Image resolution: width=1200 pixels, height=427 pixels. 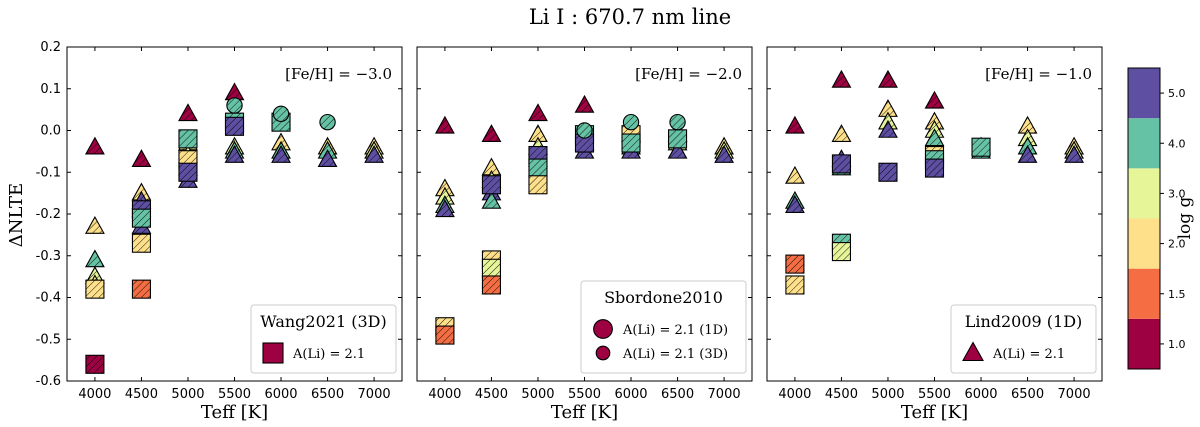 What do you see at coordinates (1038, 74) in the screenshot?
I see `metallicity-annotation: [Fe/H] = −1.0` at bounding box center [1038, 74].